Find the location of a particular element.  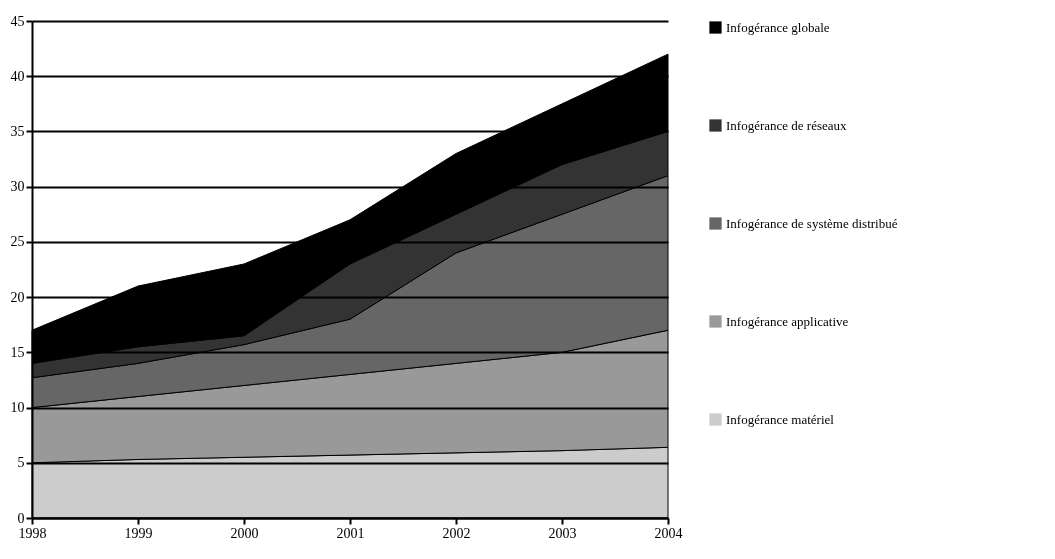

legend-label: Infogérance de réseaux is located at coordinates (787, 125).